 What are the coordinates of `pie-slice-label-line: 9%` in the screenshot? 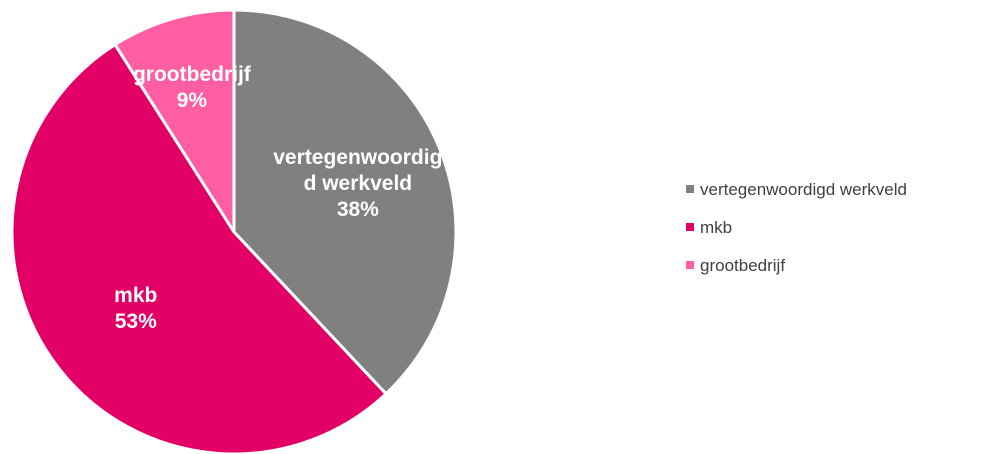 It's located at (192, 100).